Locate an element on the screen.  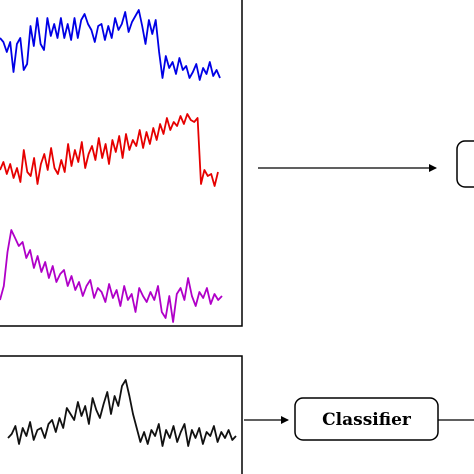
classifier-label: Classifier is located at coordinates (367, 420).